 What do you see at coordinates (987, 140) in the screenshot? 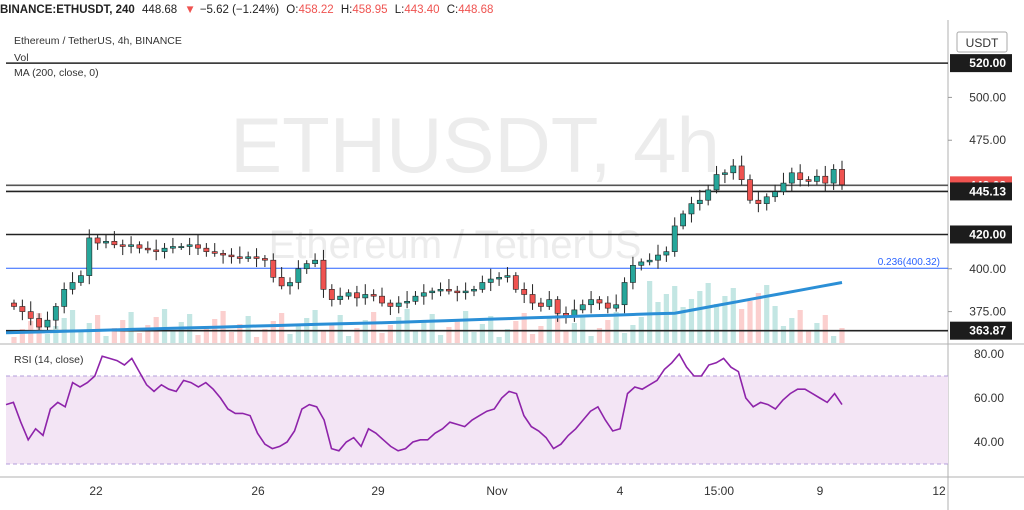
I see `price-tick-label: 475.00` at bounding box center [987, 140].